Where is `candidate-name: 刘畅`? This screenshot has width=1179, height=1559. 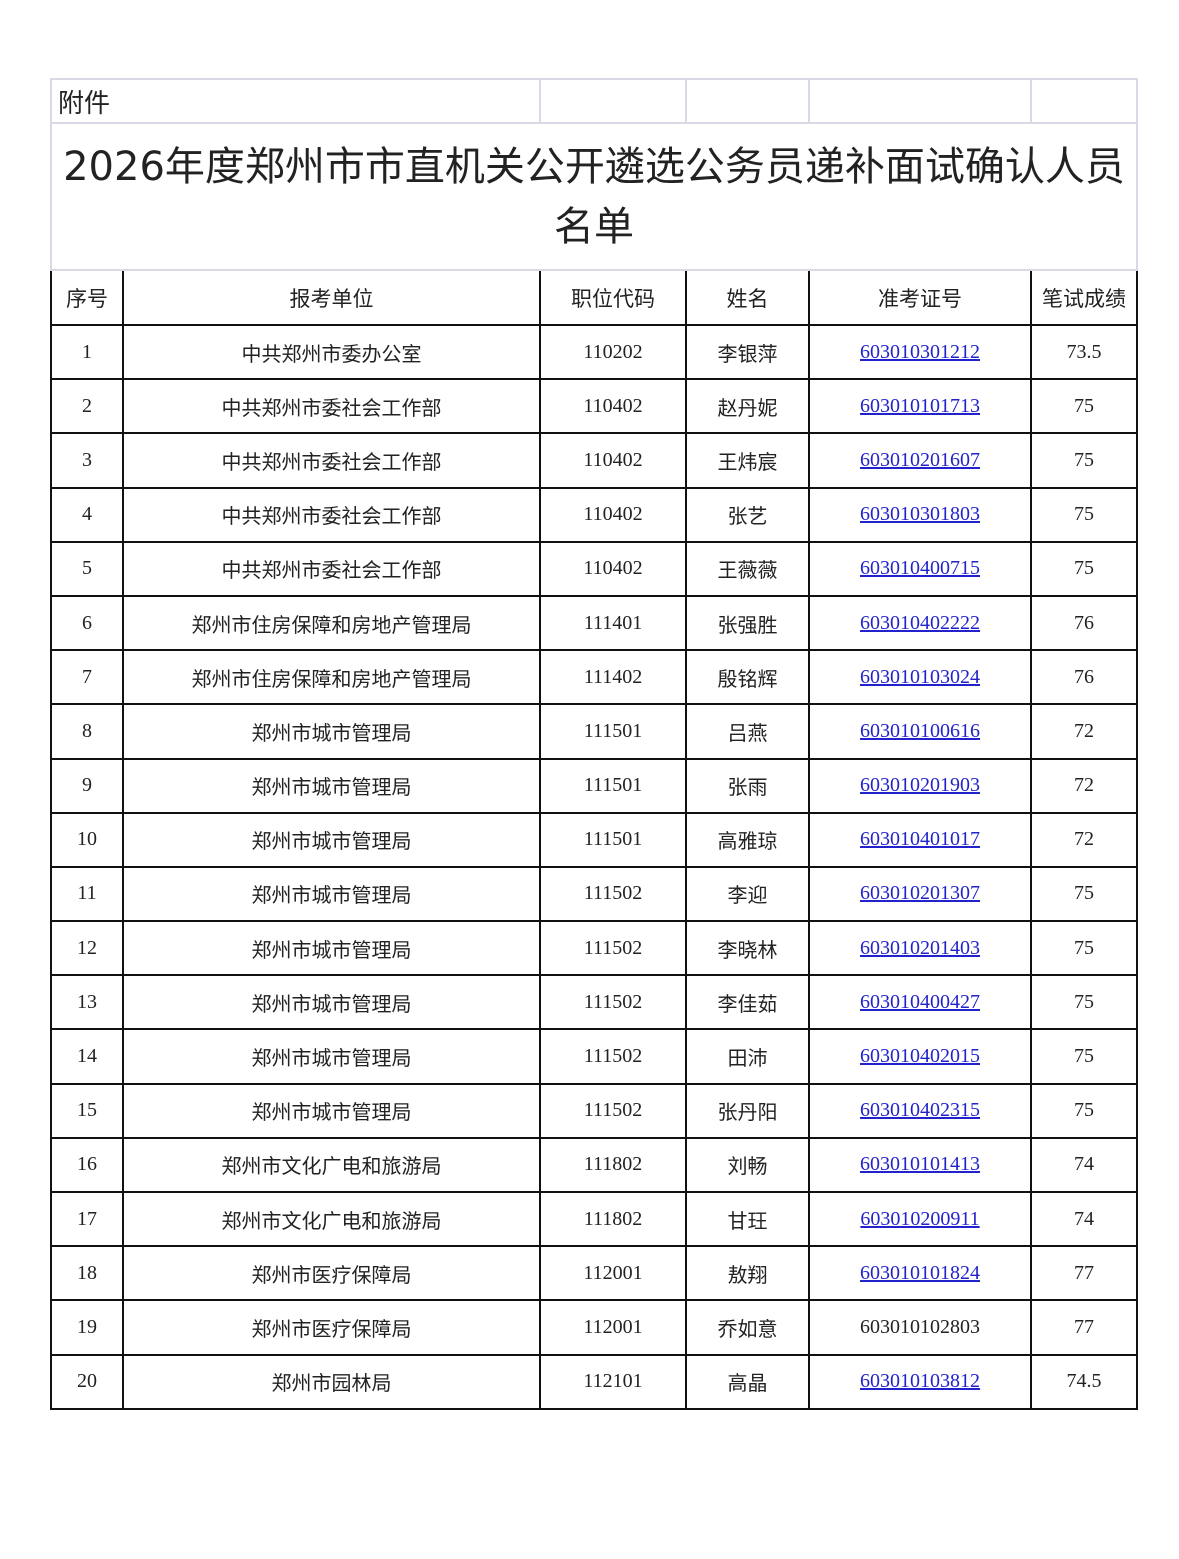
candidate-name: 刘畅 is located at coordinates (748, 1165).